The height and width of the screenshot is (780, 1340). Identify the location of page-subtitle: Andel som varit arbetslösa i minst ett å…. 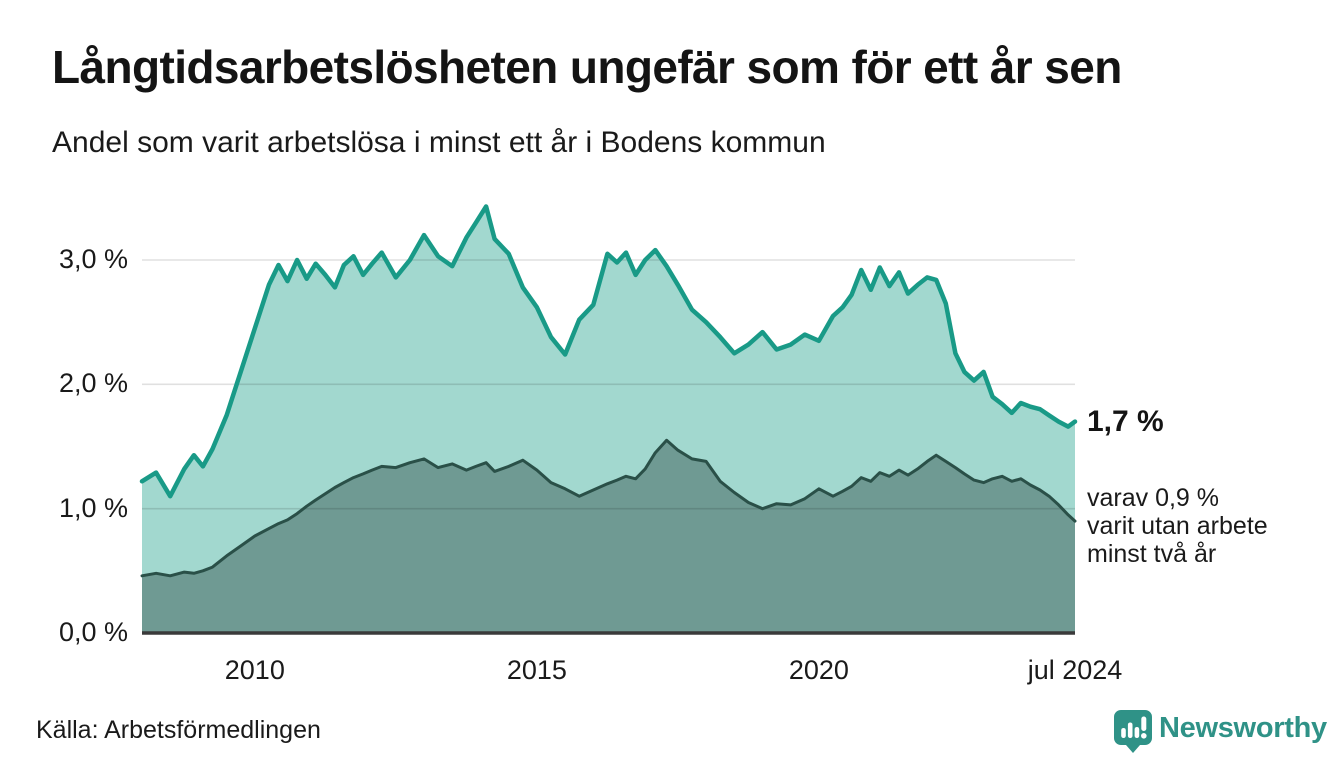
(439, 142).